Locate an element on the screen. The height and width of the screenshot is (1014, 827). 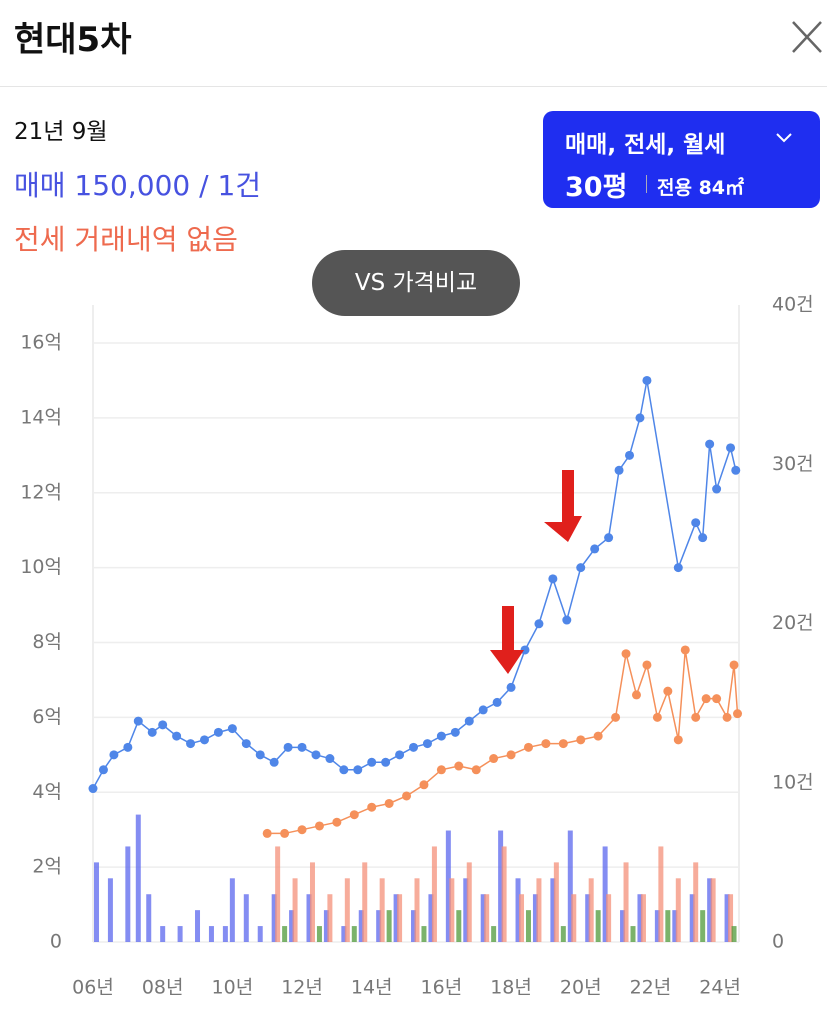
y-tick-label: 0 is located at coordinates (56, 942).